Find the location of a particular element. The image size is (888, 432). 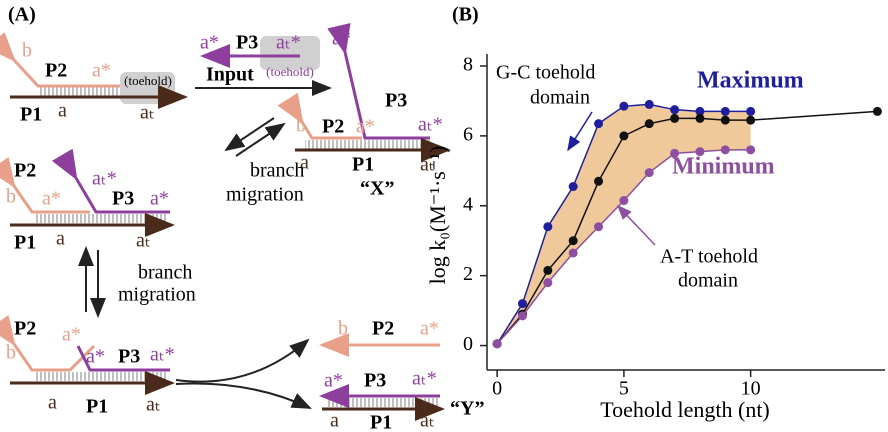

panel-label: (B) is located at coordinates (465, 15).